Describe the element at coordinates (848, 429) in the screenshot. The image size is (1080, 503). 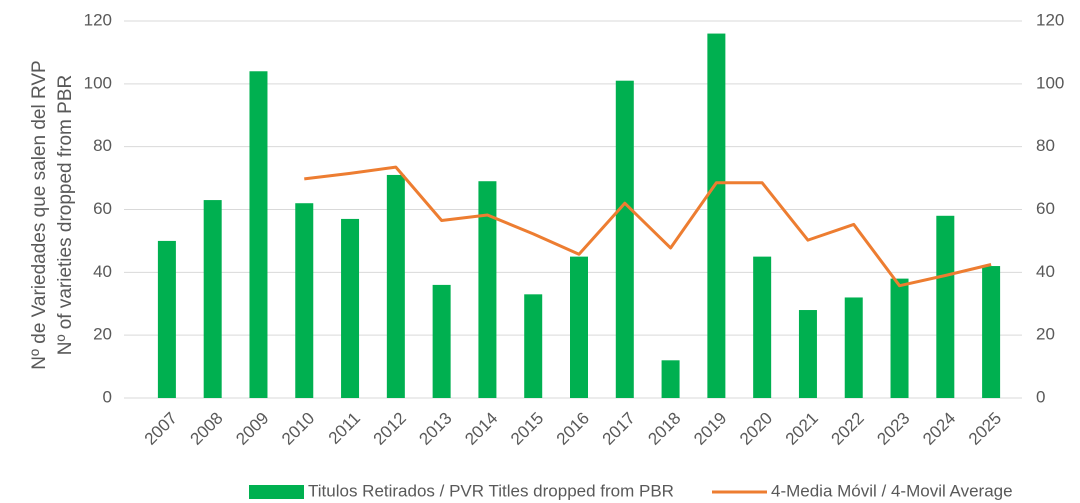
I see `x-tick-label: 2022` at that location.